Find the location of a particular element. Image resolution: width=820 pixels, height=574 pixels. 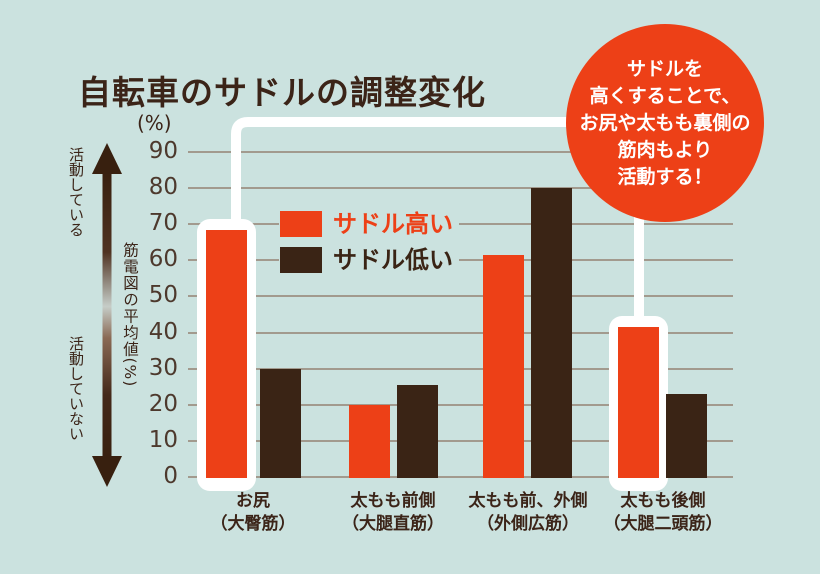

callout-line: 筋肉もより is located at coordinates (665, 149).